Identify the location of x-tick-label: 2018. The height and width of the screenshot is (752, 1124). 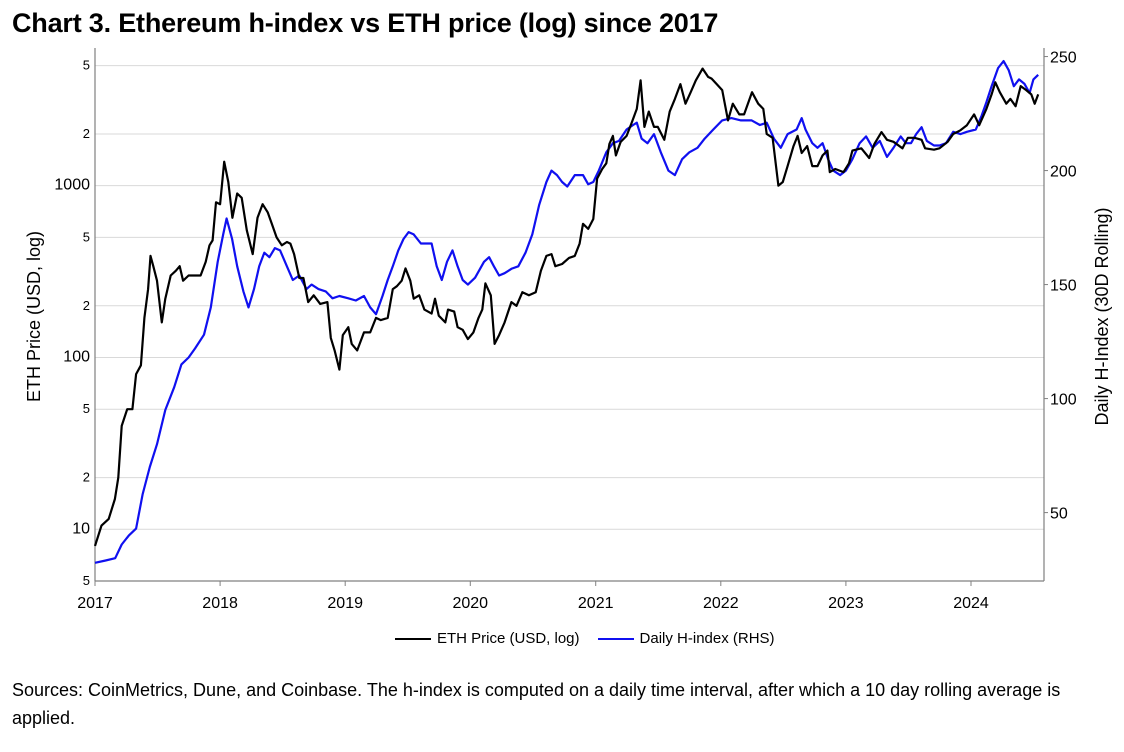
(220, 603).